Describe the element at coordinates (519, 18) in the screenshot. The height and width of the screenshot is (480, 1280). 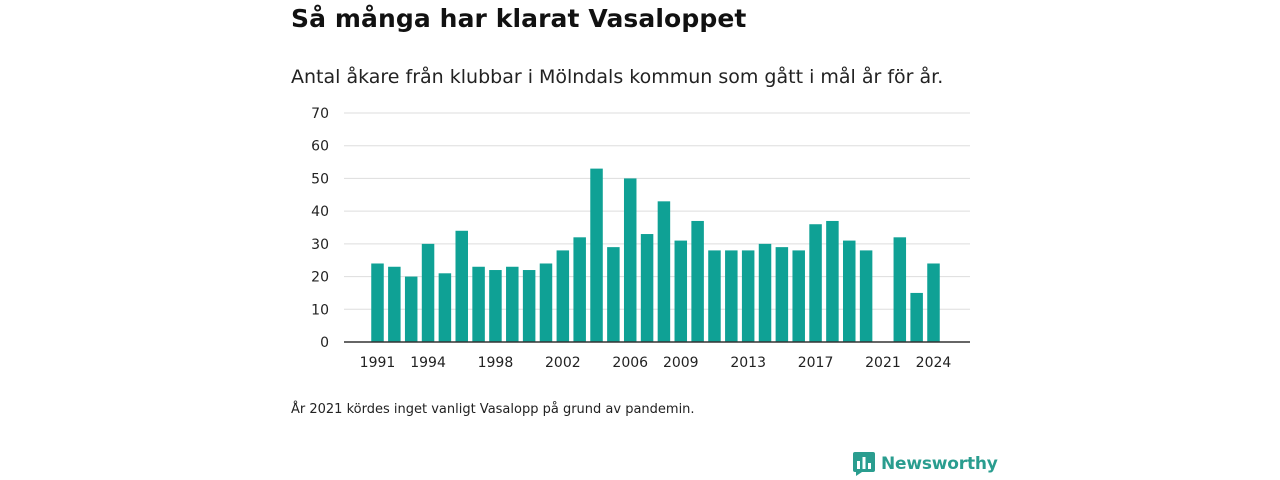
I see `chart-title: Så många har klarat Vasaloppet` at that location.